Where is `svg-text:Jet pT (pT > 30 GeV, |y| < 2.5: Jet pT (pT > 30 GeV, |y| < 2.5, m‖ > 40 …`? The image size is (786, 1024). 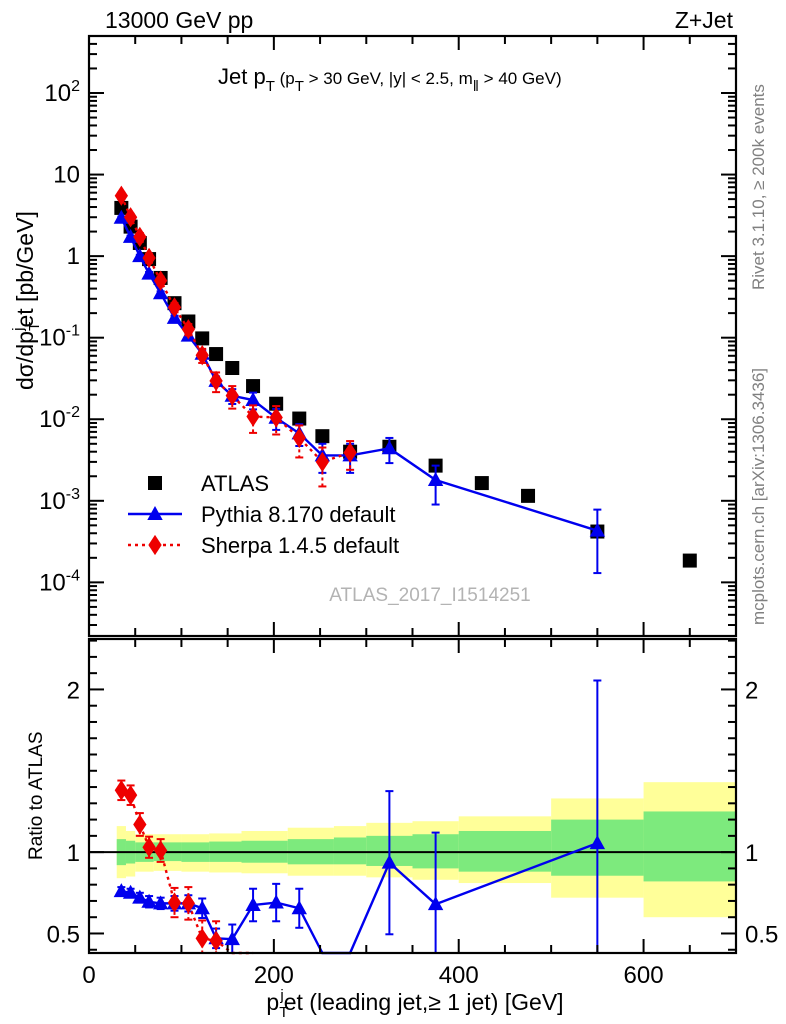 svg-text:Jet pT (pT > 30 GeV, |y| < 2.5: Jet pT (pT > 30 GeV, |y| < 2.5, m‖ > 40 … is located at coordinates (390, 79).